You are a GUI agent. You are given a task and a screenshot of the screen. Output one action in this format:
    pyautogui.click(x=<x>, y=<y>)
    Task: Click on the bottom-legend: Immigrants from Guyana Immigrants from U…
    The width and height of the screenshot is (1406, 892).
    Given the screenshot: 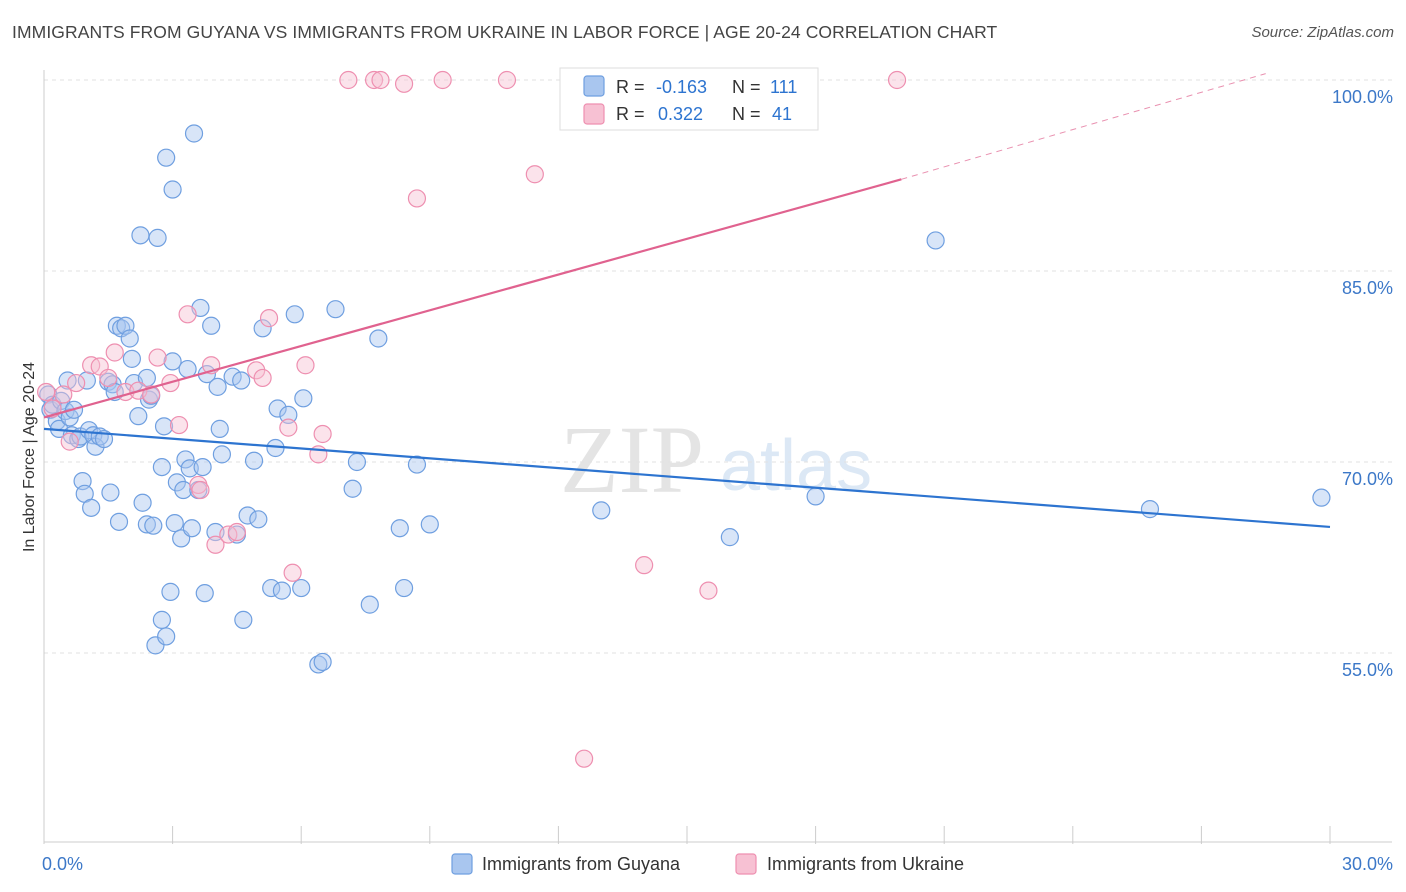 What is the action you would take?
    pyautogui.click(x=707, y=864)
    